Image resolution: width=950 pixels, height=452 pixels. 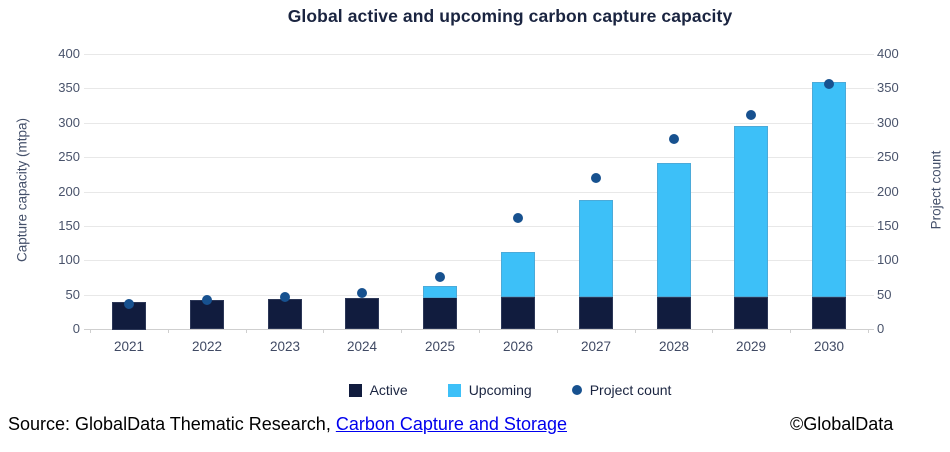 What do you see at coordinates (69, 156) in the screenshot?
I see `y-axis-tick-label-left: 250` at bounding box center [69, 156].